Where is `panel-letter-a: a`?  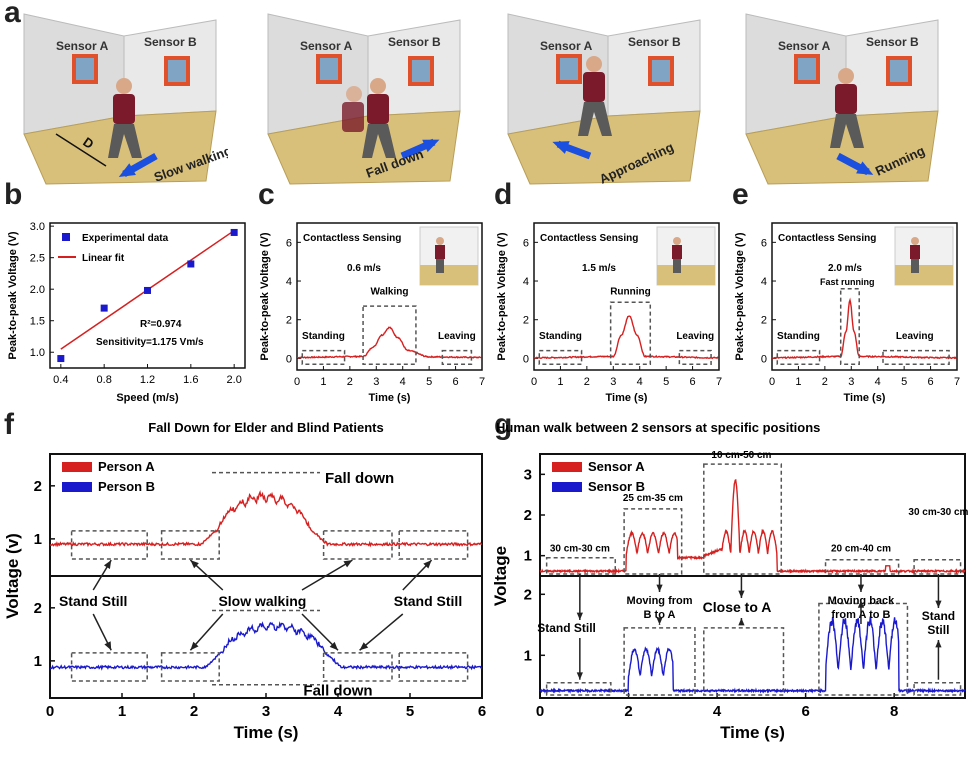
panel-letter-a: a is located at coordinates (12, 14).